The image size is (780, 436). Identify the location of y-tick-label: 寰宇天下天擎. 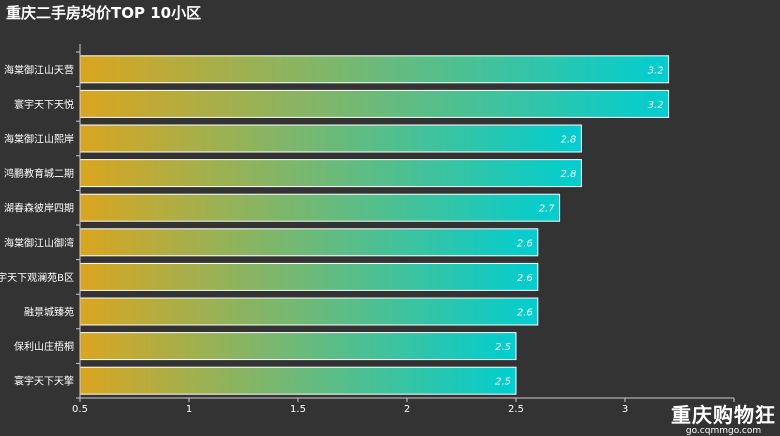
(44, 381).